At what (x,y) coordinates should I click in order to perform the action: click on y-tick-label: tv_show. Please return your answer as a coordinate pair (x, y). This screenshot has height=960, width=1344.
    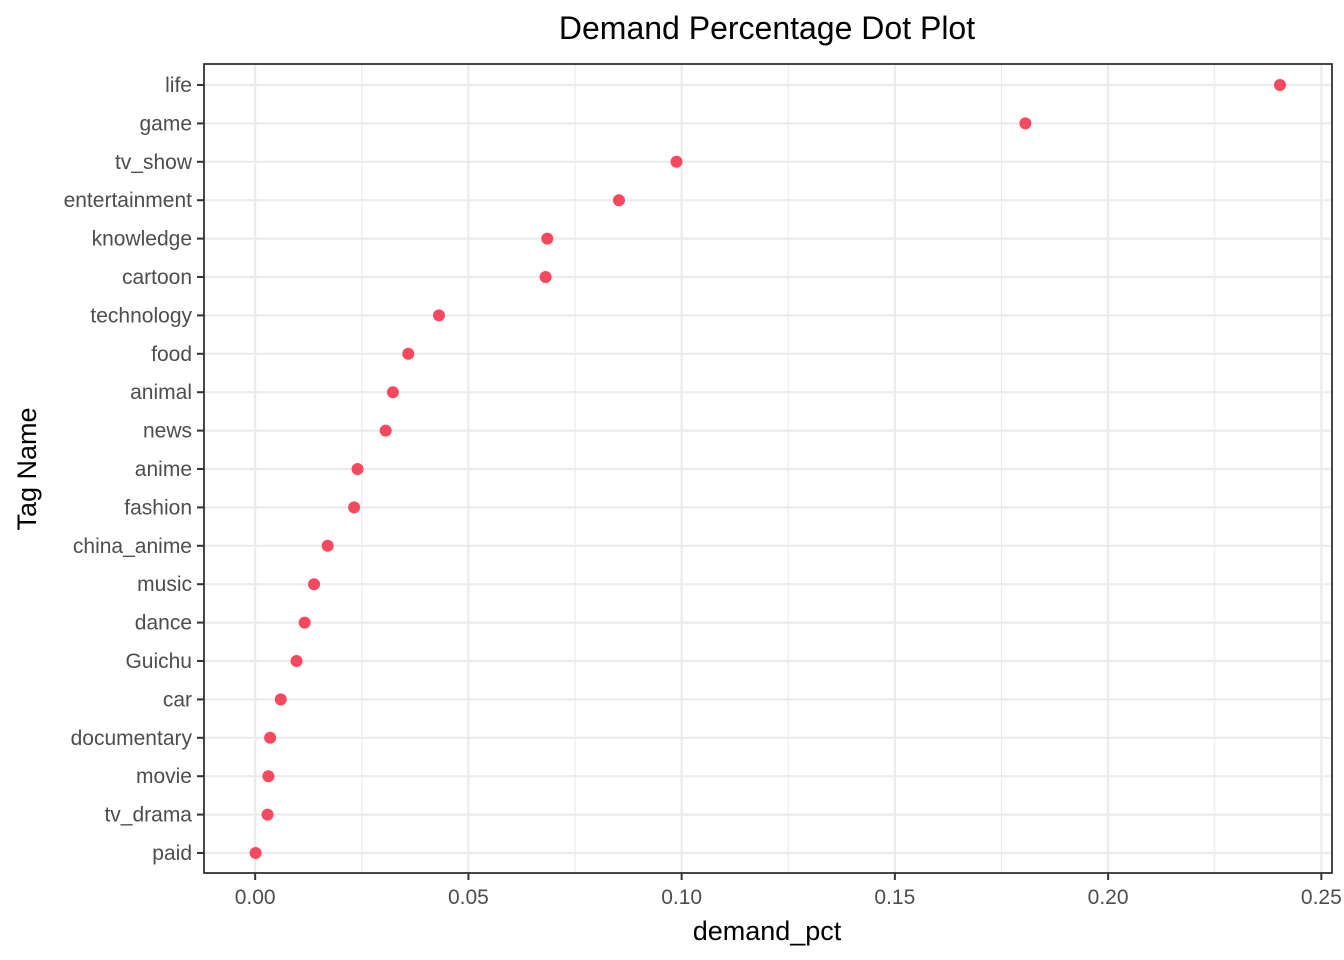
    Looking at the image, I should click on (154, 162).